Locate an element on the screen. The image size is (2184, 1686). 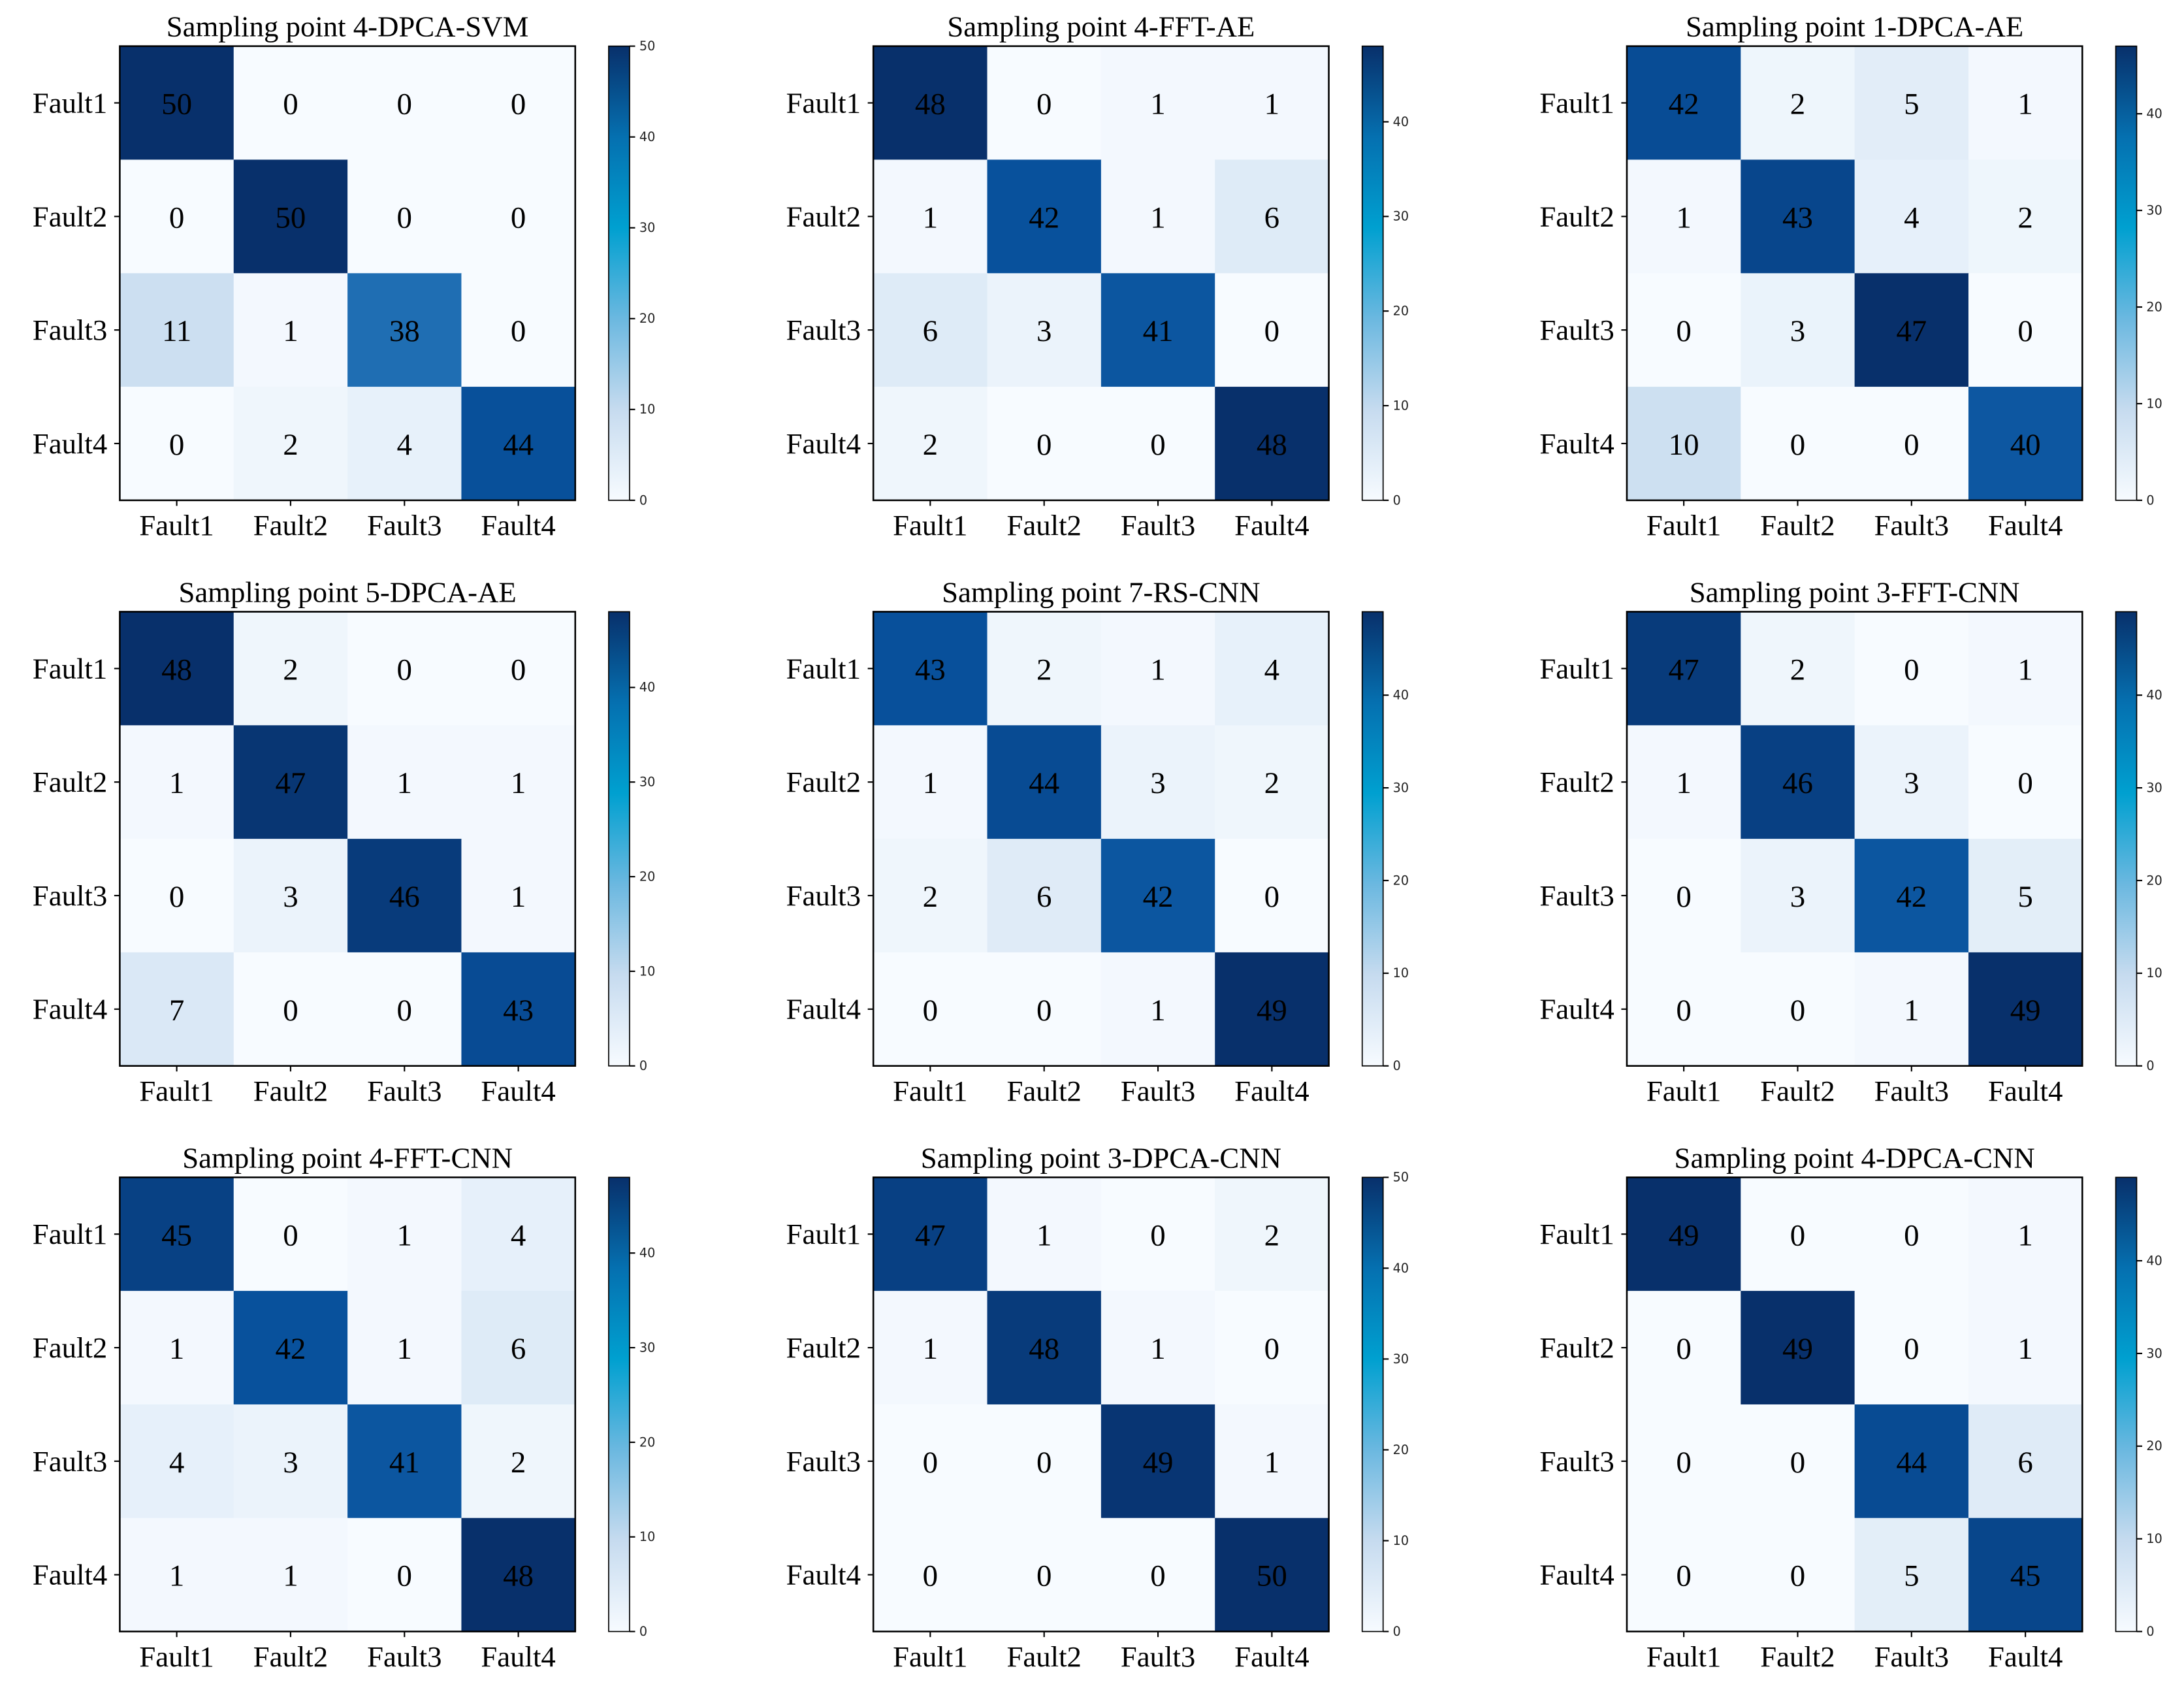
colorbar-tick-label: 50 is located at coordinates (1401, 1177).